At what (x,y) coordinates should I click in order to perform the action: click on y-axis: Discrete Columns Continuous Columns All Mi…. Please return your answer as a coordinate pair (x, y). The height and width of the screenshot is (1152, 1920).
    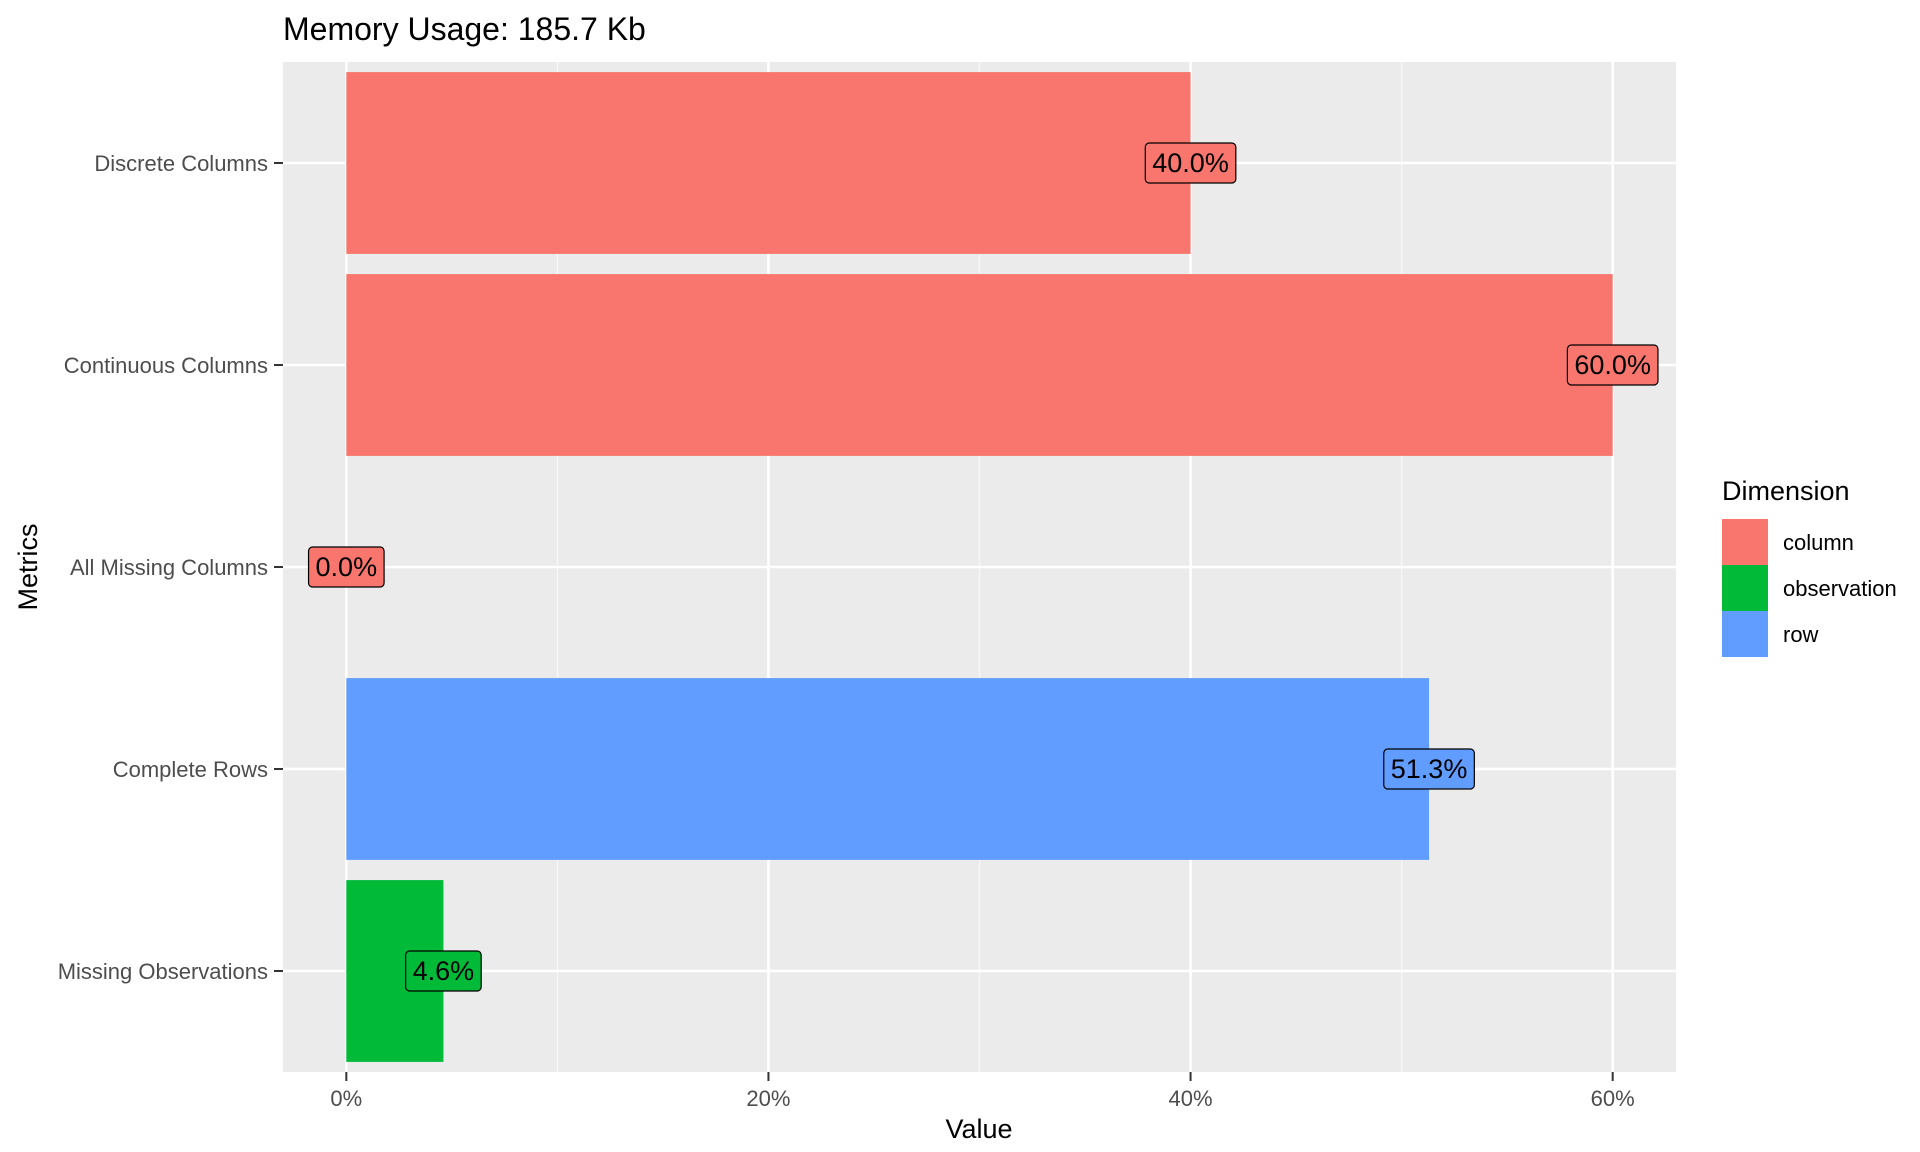
    Looking at the image, I should click on (170, 567).